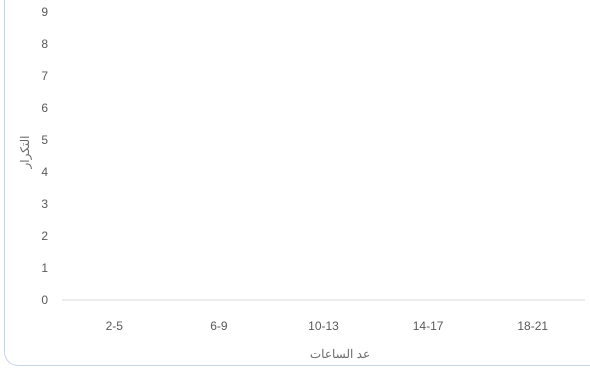 The image size is (590, 371). I want to click on y-axis-ticks: 0 1 2 3 4 5 6 7 8 9, so click(44, 156).